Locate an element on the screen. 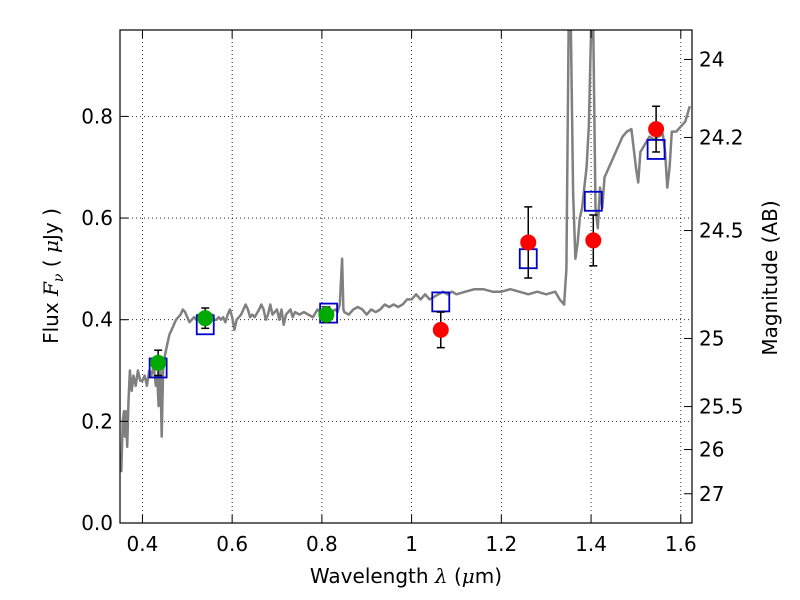 The height and width of the screenshot is (600, 800). model-flux-square is located at coordinates (593, 201).